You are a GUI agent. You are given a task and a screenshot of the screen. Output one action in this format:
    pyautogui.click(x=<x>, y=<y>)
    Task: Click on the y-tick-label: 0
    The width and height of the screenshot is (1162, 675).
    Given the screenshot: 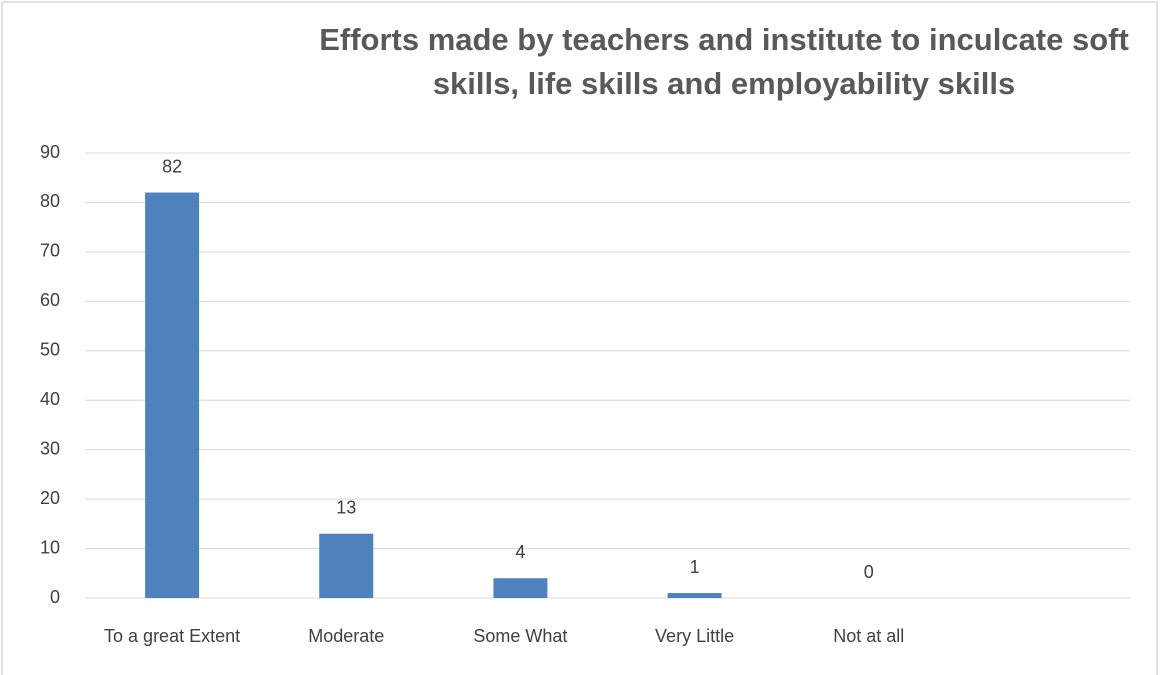 What is the action you would take?
    pyautogui.click(x=55, y=597)
    